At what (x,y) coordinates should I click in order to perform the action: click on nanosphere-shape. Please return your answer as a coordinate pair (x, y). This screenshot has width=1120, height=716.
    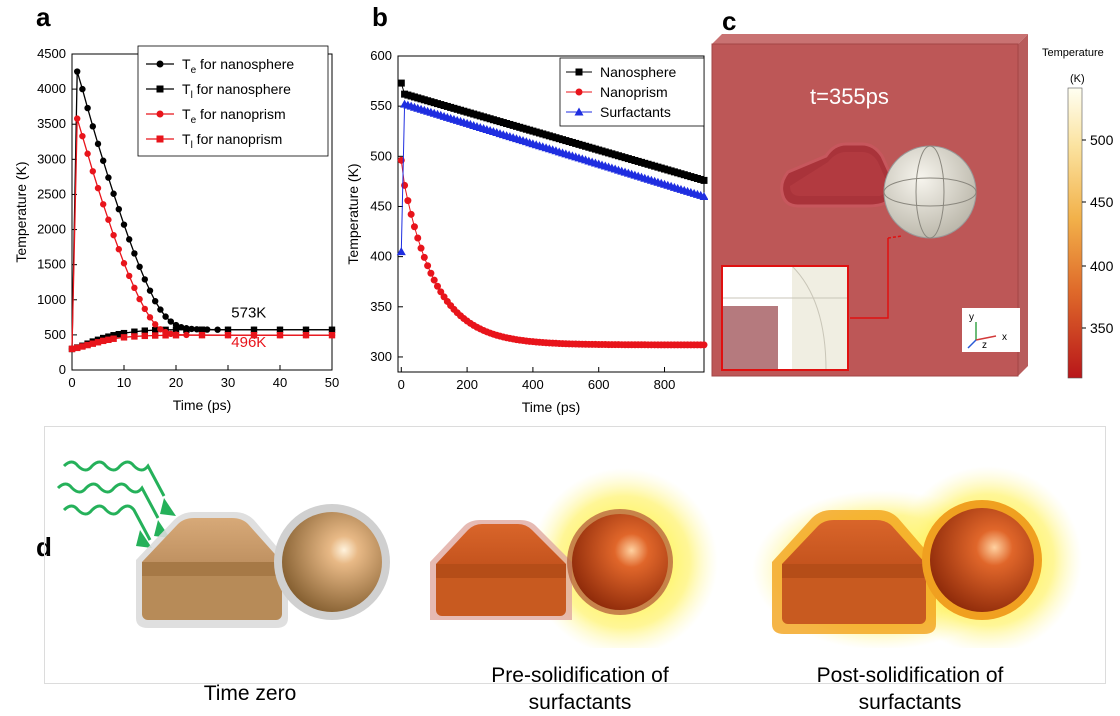
    Looking at the image, I should click on (930, 192).